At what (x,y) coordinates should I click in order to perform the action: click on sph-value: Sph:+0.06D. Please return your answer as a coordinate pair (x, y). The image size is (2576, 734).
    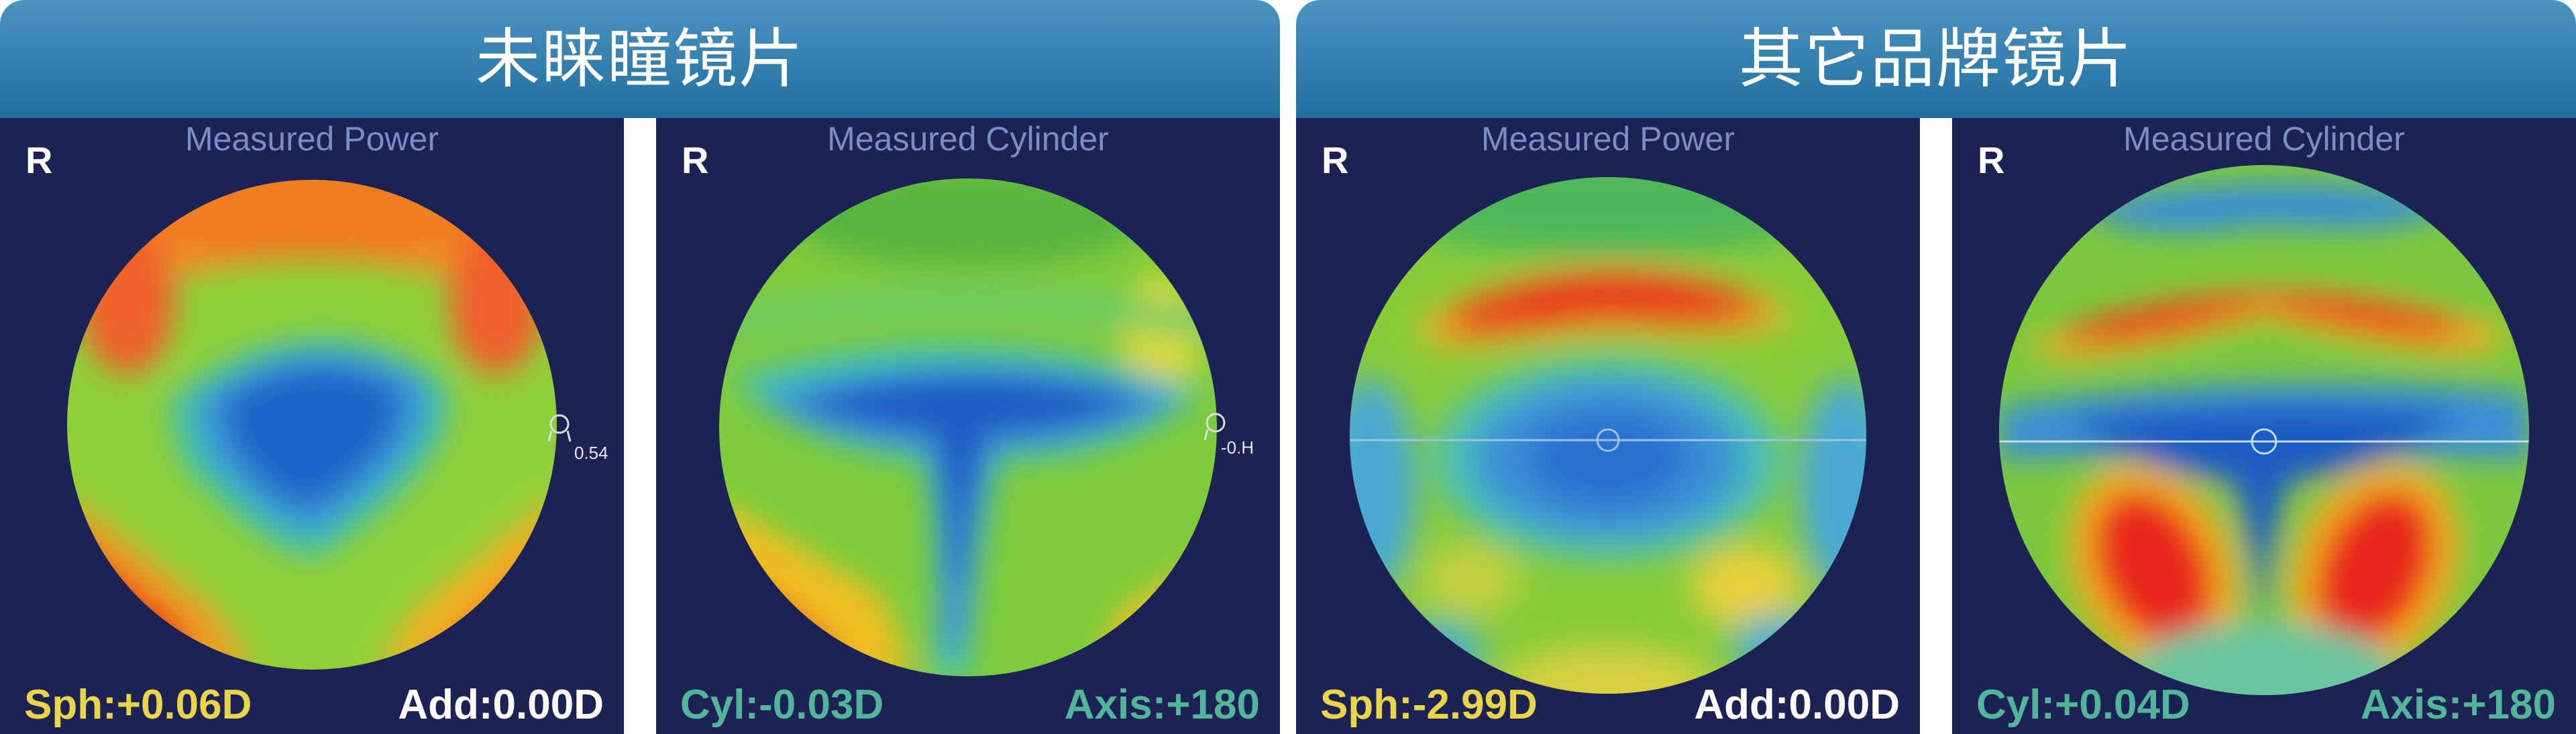
    Looking at the image, I should click on (138, 705).